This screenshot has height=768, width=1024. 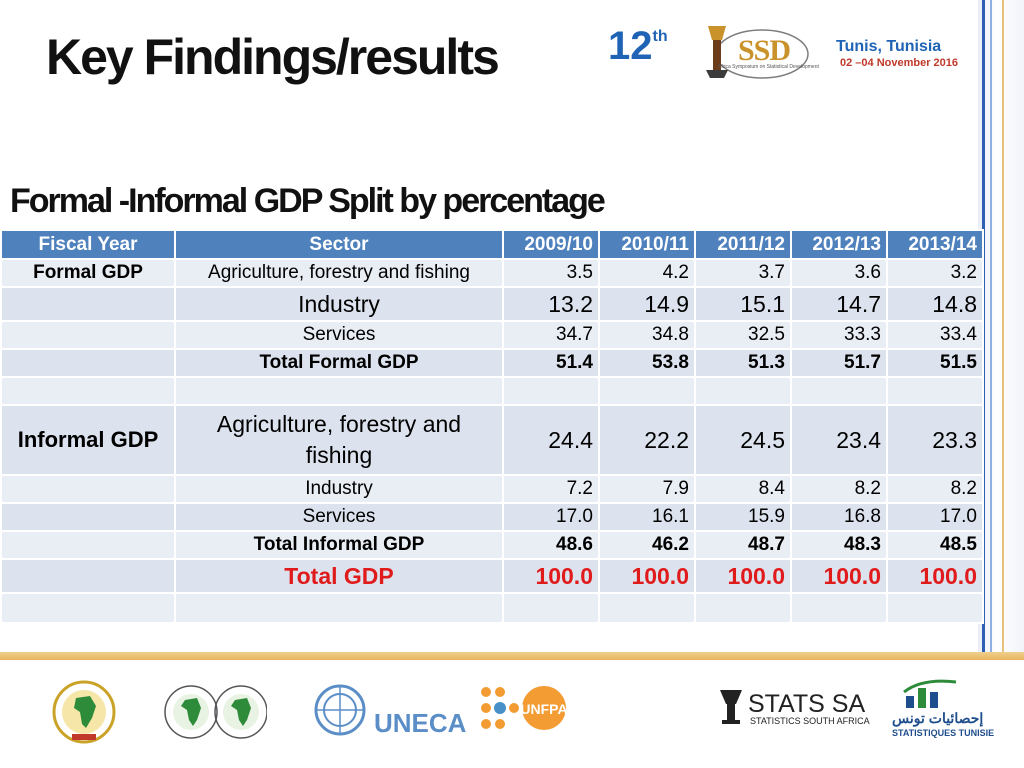 What do you see at coordinates (543, 709) in the screenshot?
I see `svg-text: UNFPA` at bounding box center [543, 709].